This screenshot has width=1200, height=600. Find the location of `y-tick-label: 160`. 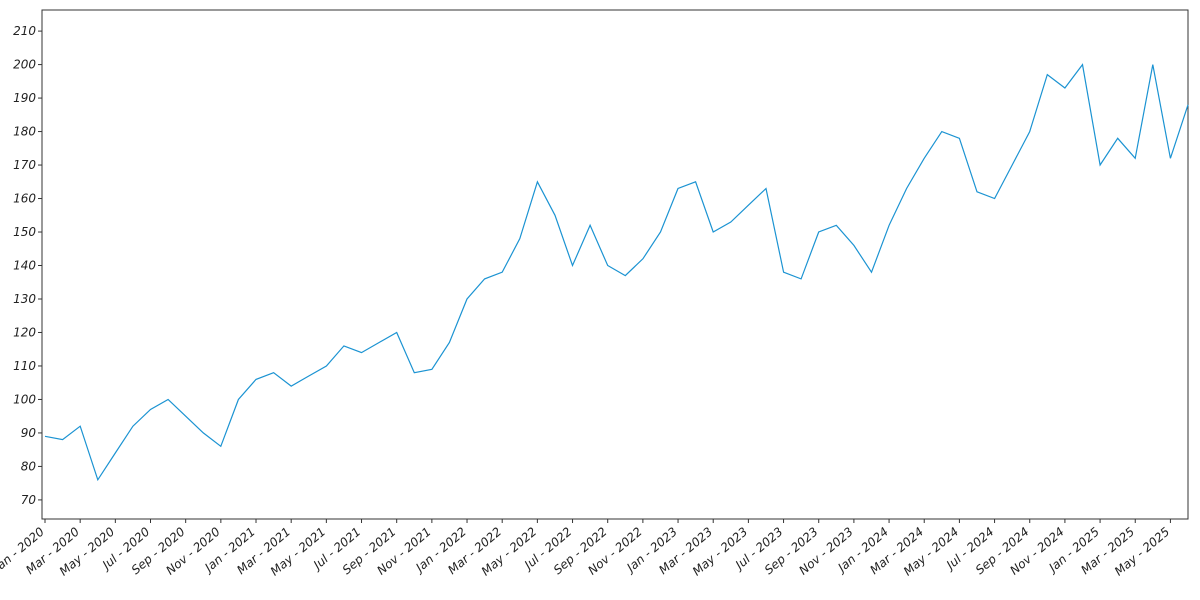

y-tick-label: 160 is located at coordinates (24, 199).